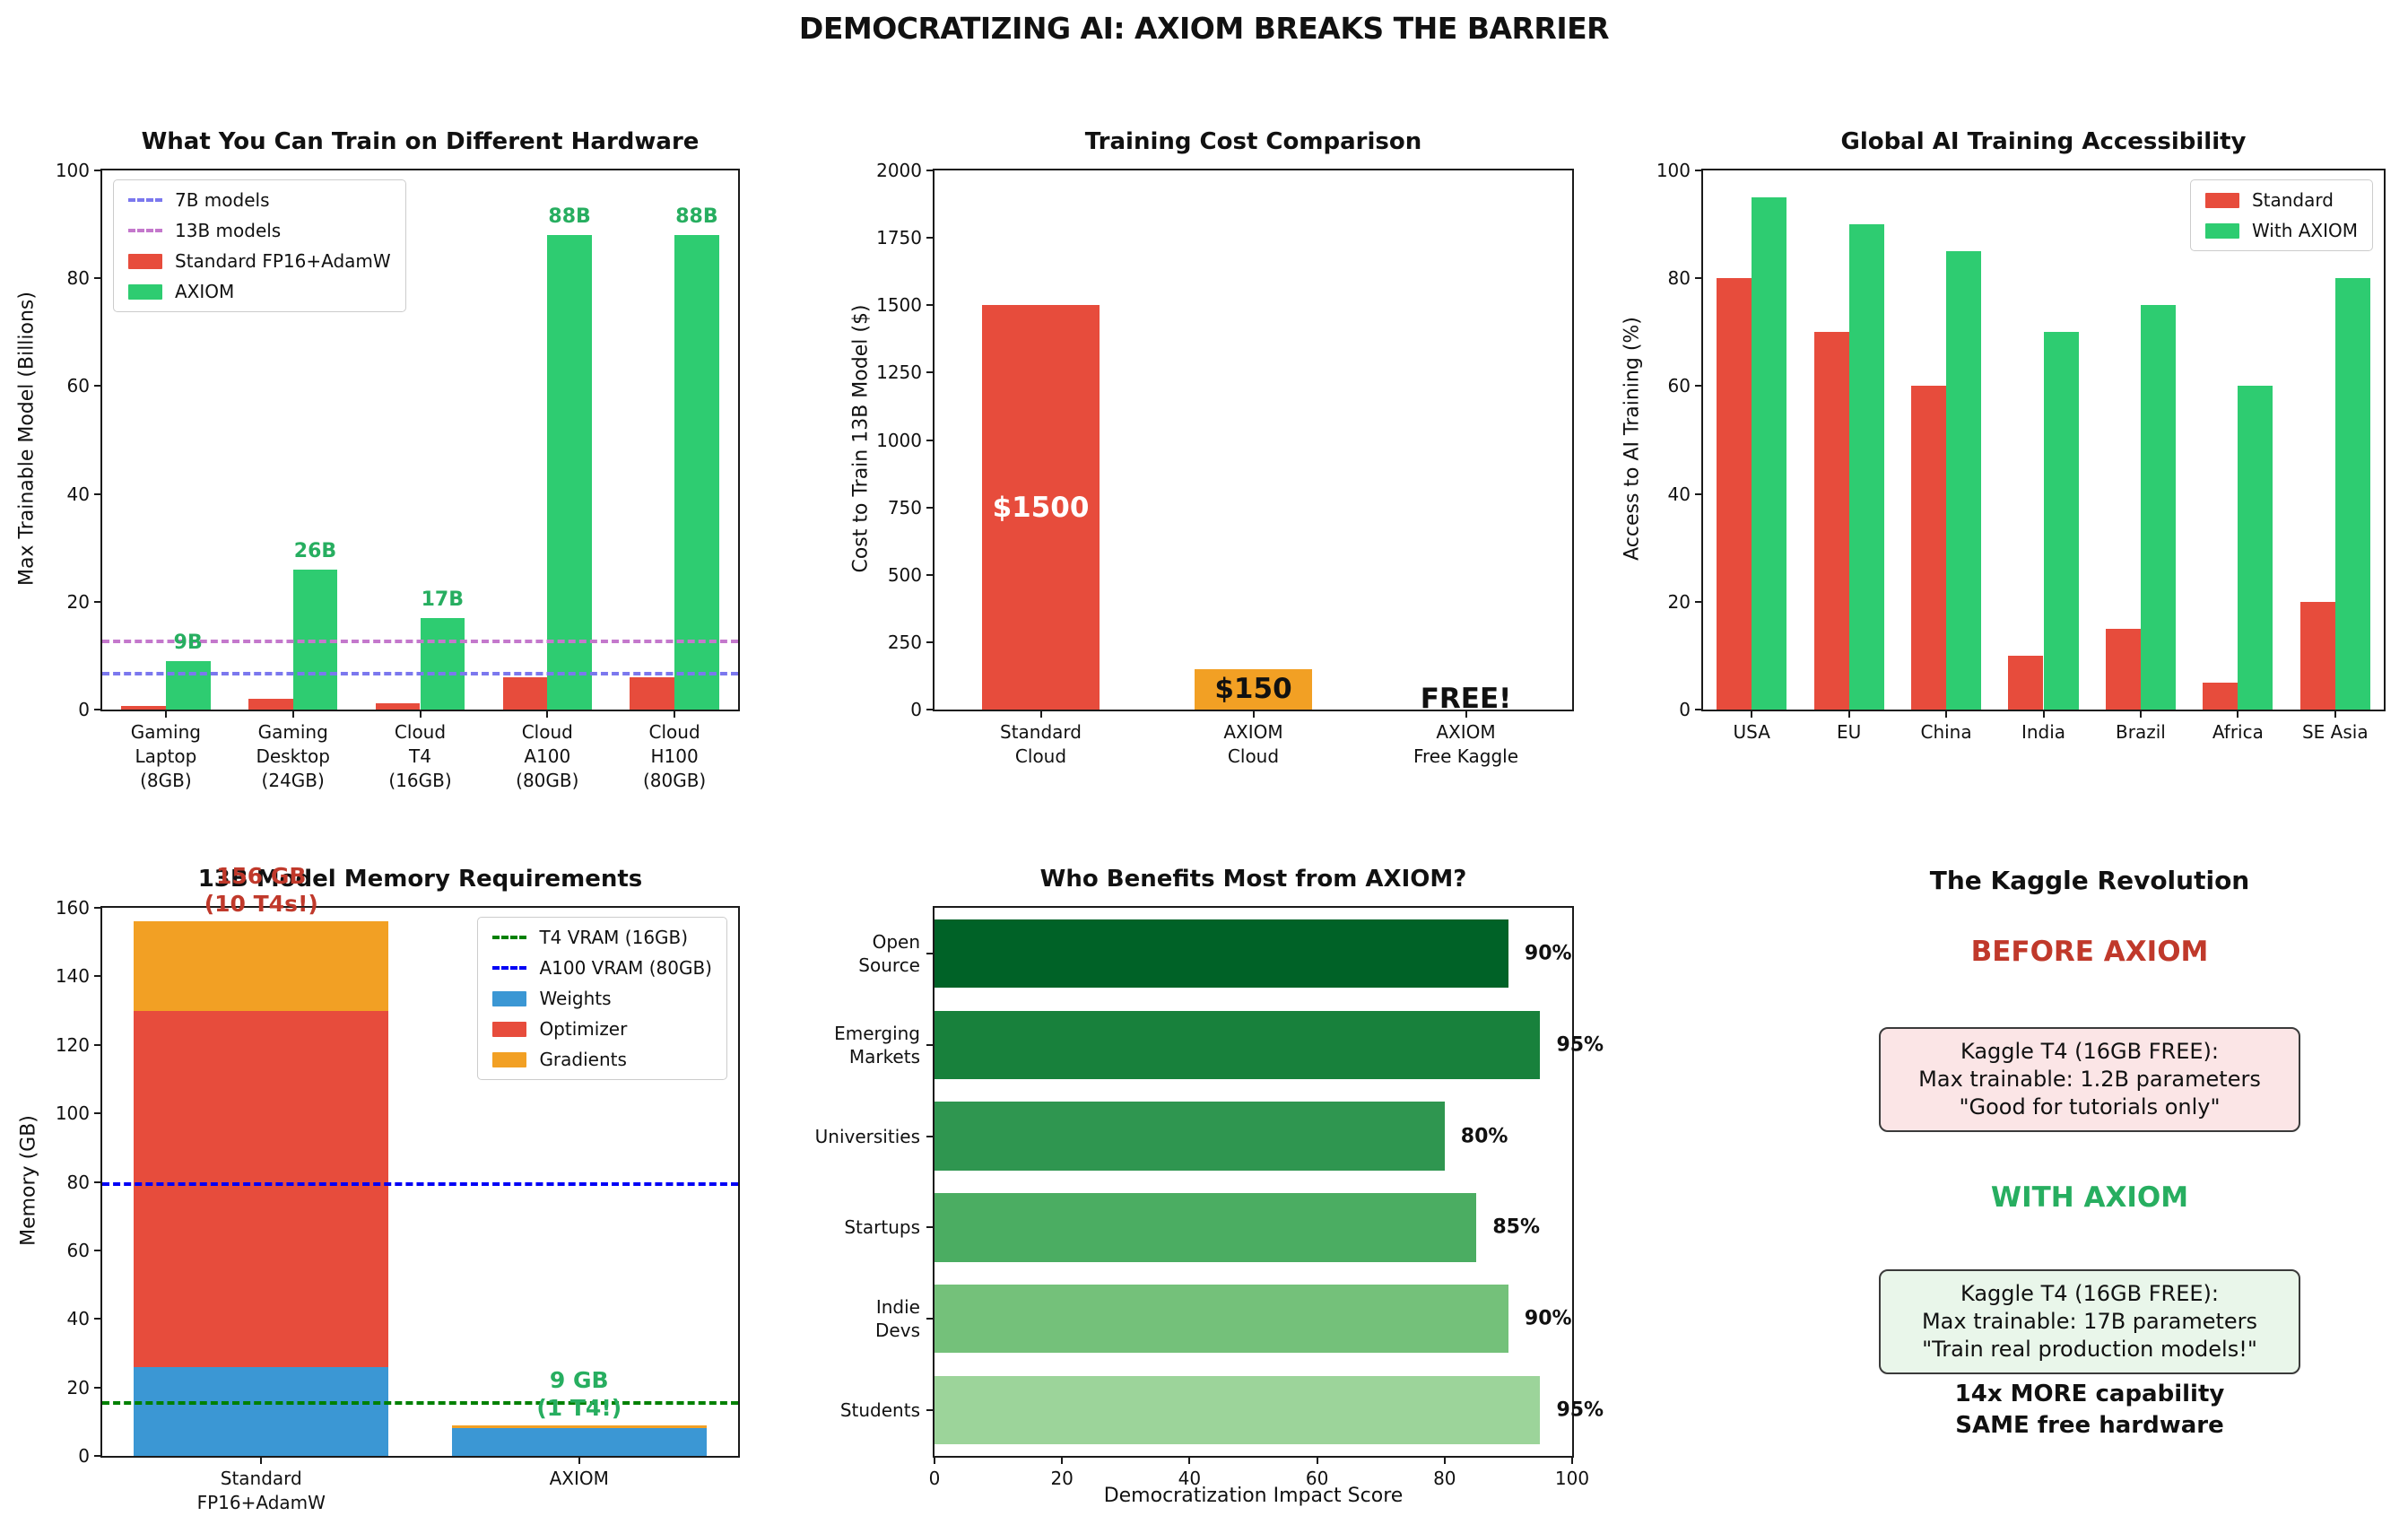 Image resolution: width=2408 pixels, height=1516 pixels. Describe the element at coordinates (899, 373) in the screenshot. I see `y-tick-label: 1250` at that location.